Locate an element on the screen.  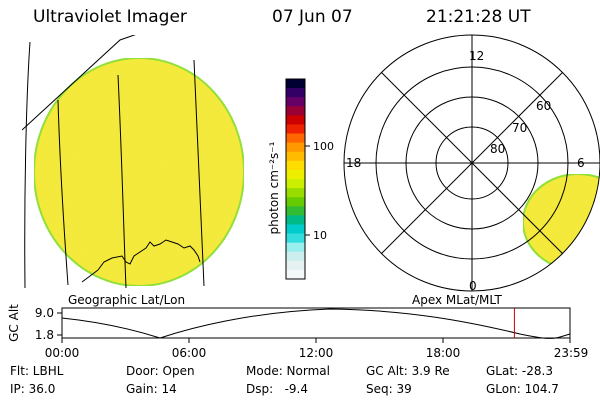
status-mode: Mode: Normal is located at coordinates (288, 371).